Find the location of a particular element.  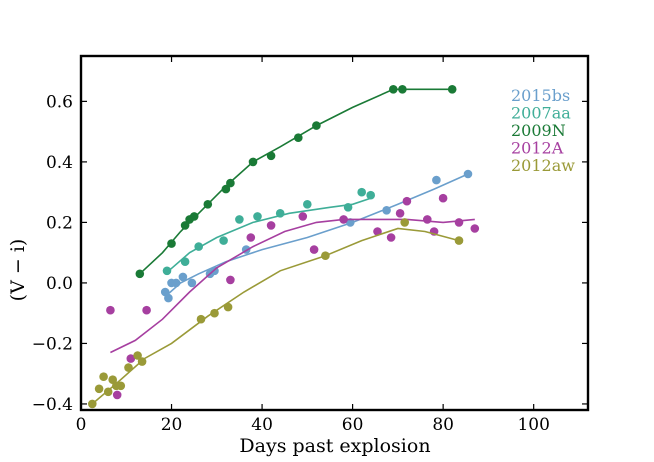

x-tick-label: 20 is located at coordinates (172, 425).